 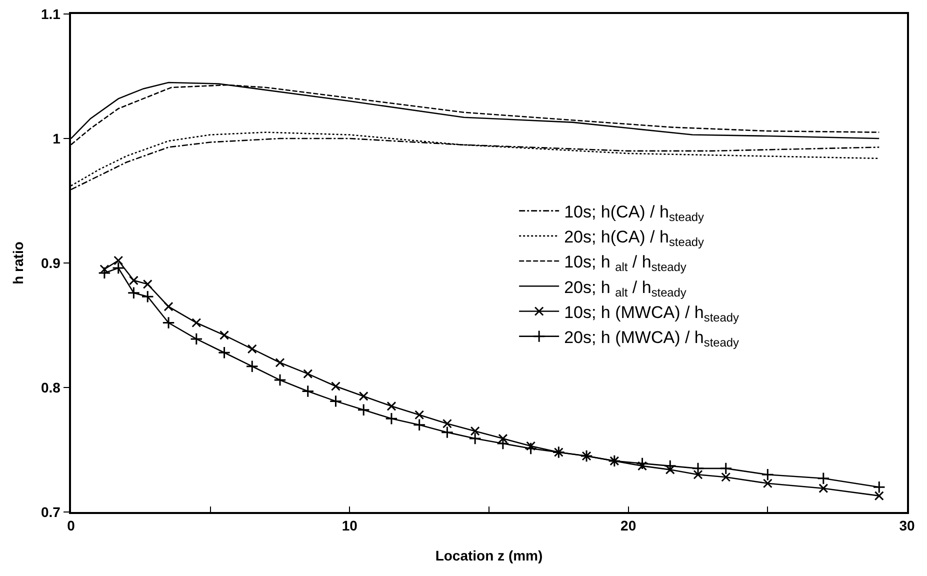 What do you see at coordinates (350, 526) in the screenshot?
I see `x-tick-label: 10` at bounding box center [350, 526].